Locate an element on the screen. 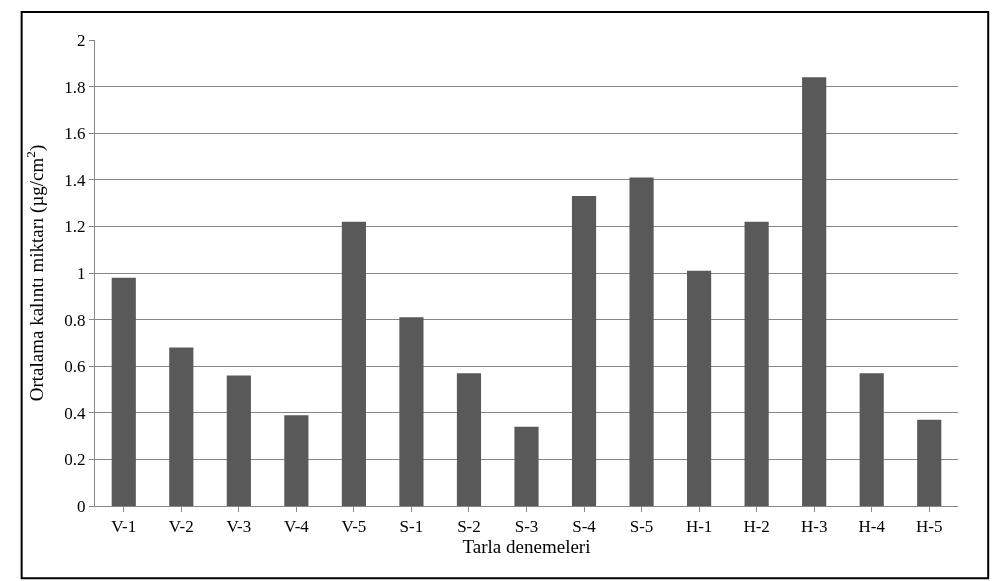  y-tick-label: 0.6 is located at coordinates (75, 367).